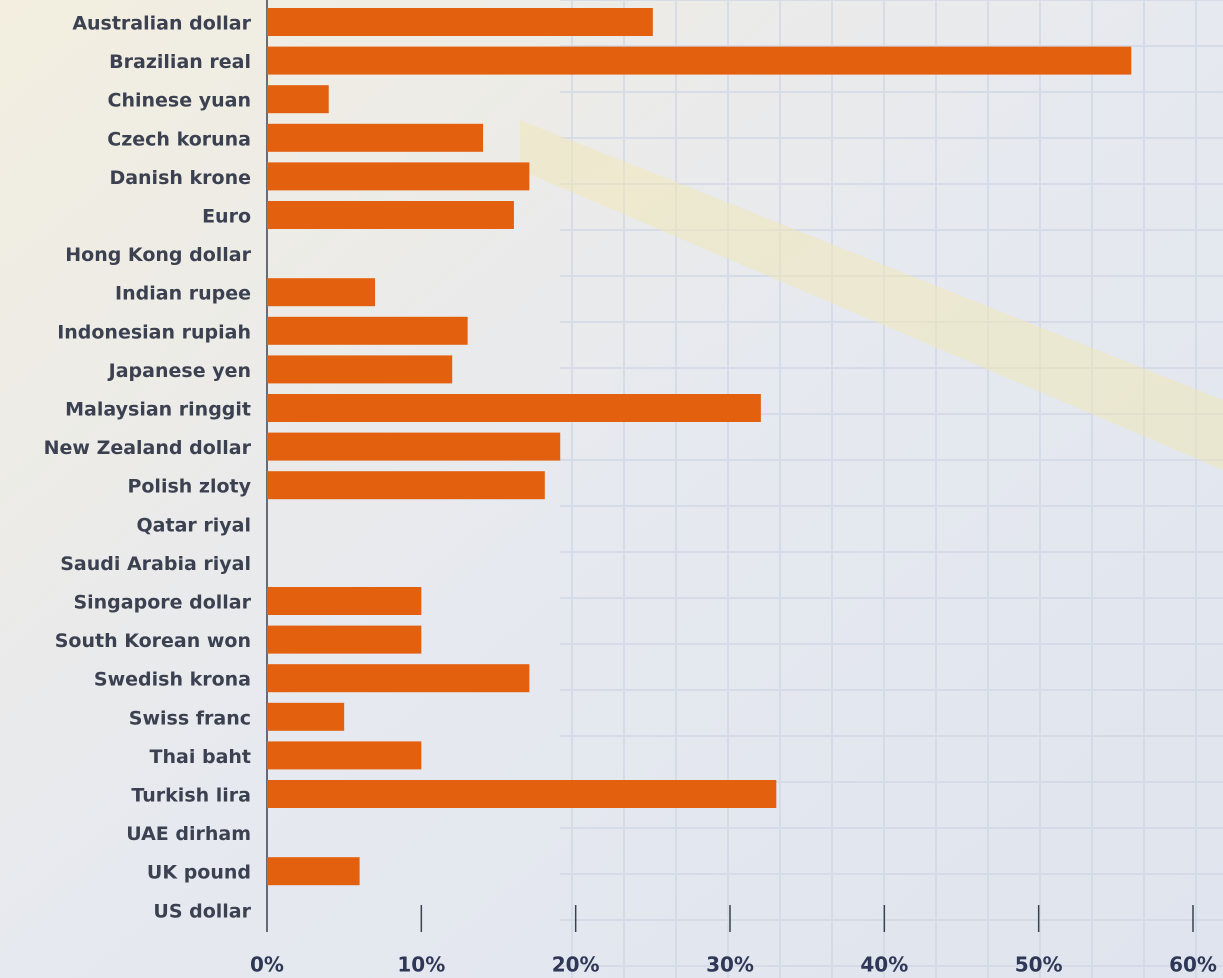 The image size is (1223, 978). Describe the element at coordinates (884, 965) in the screenshot. I see `x-tick-label: 40%` at that location.